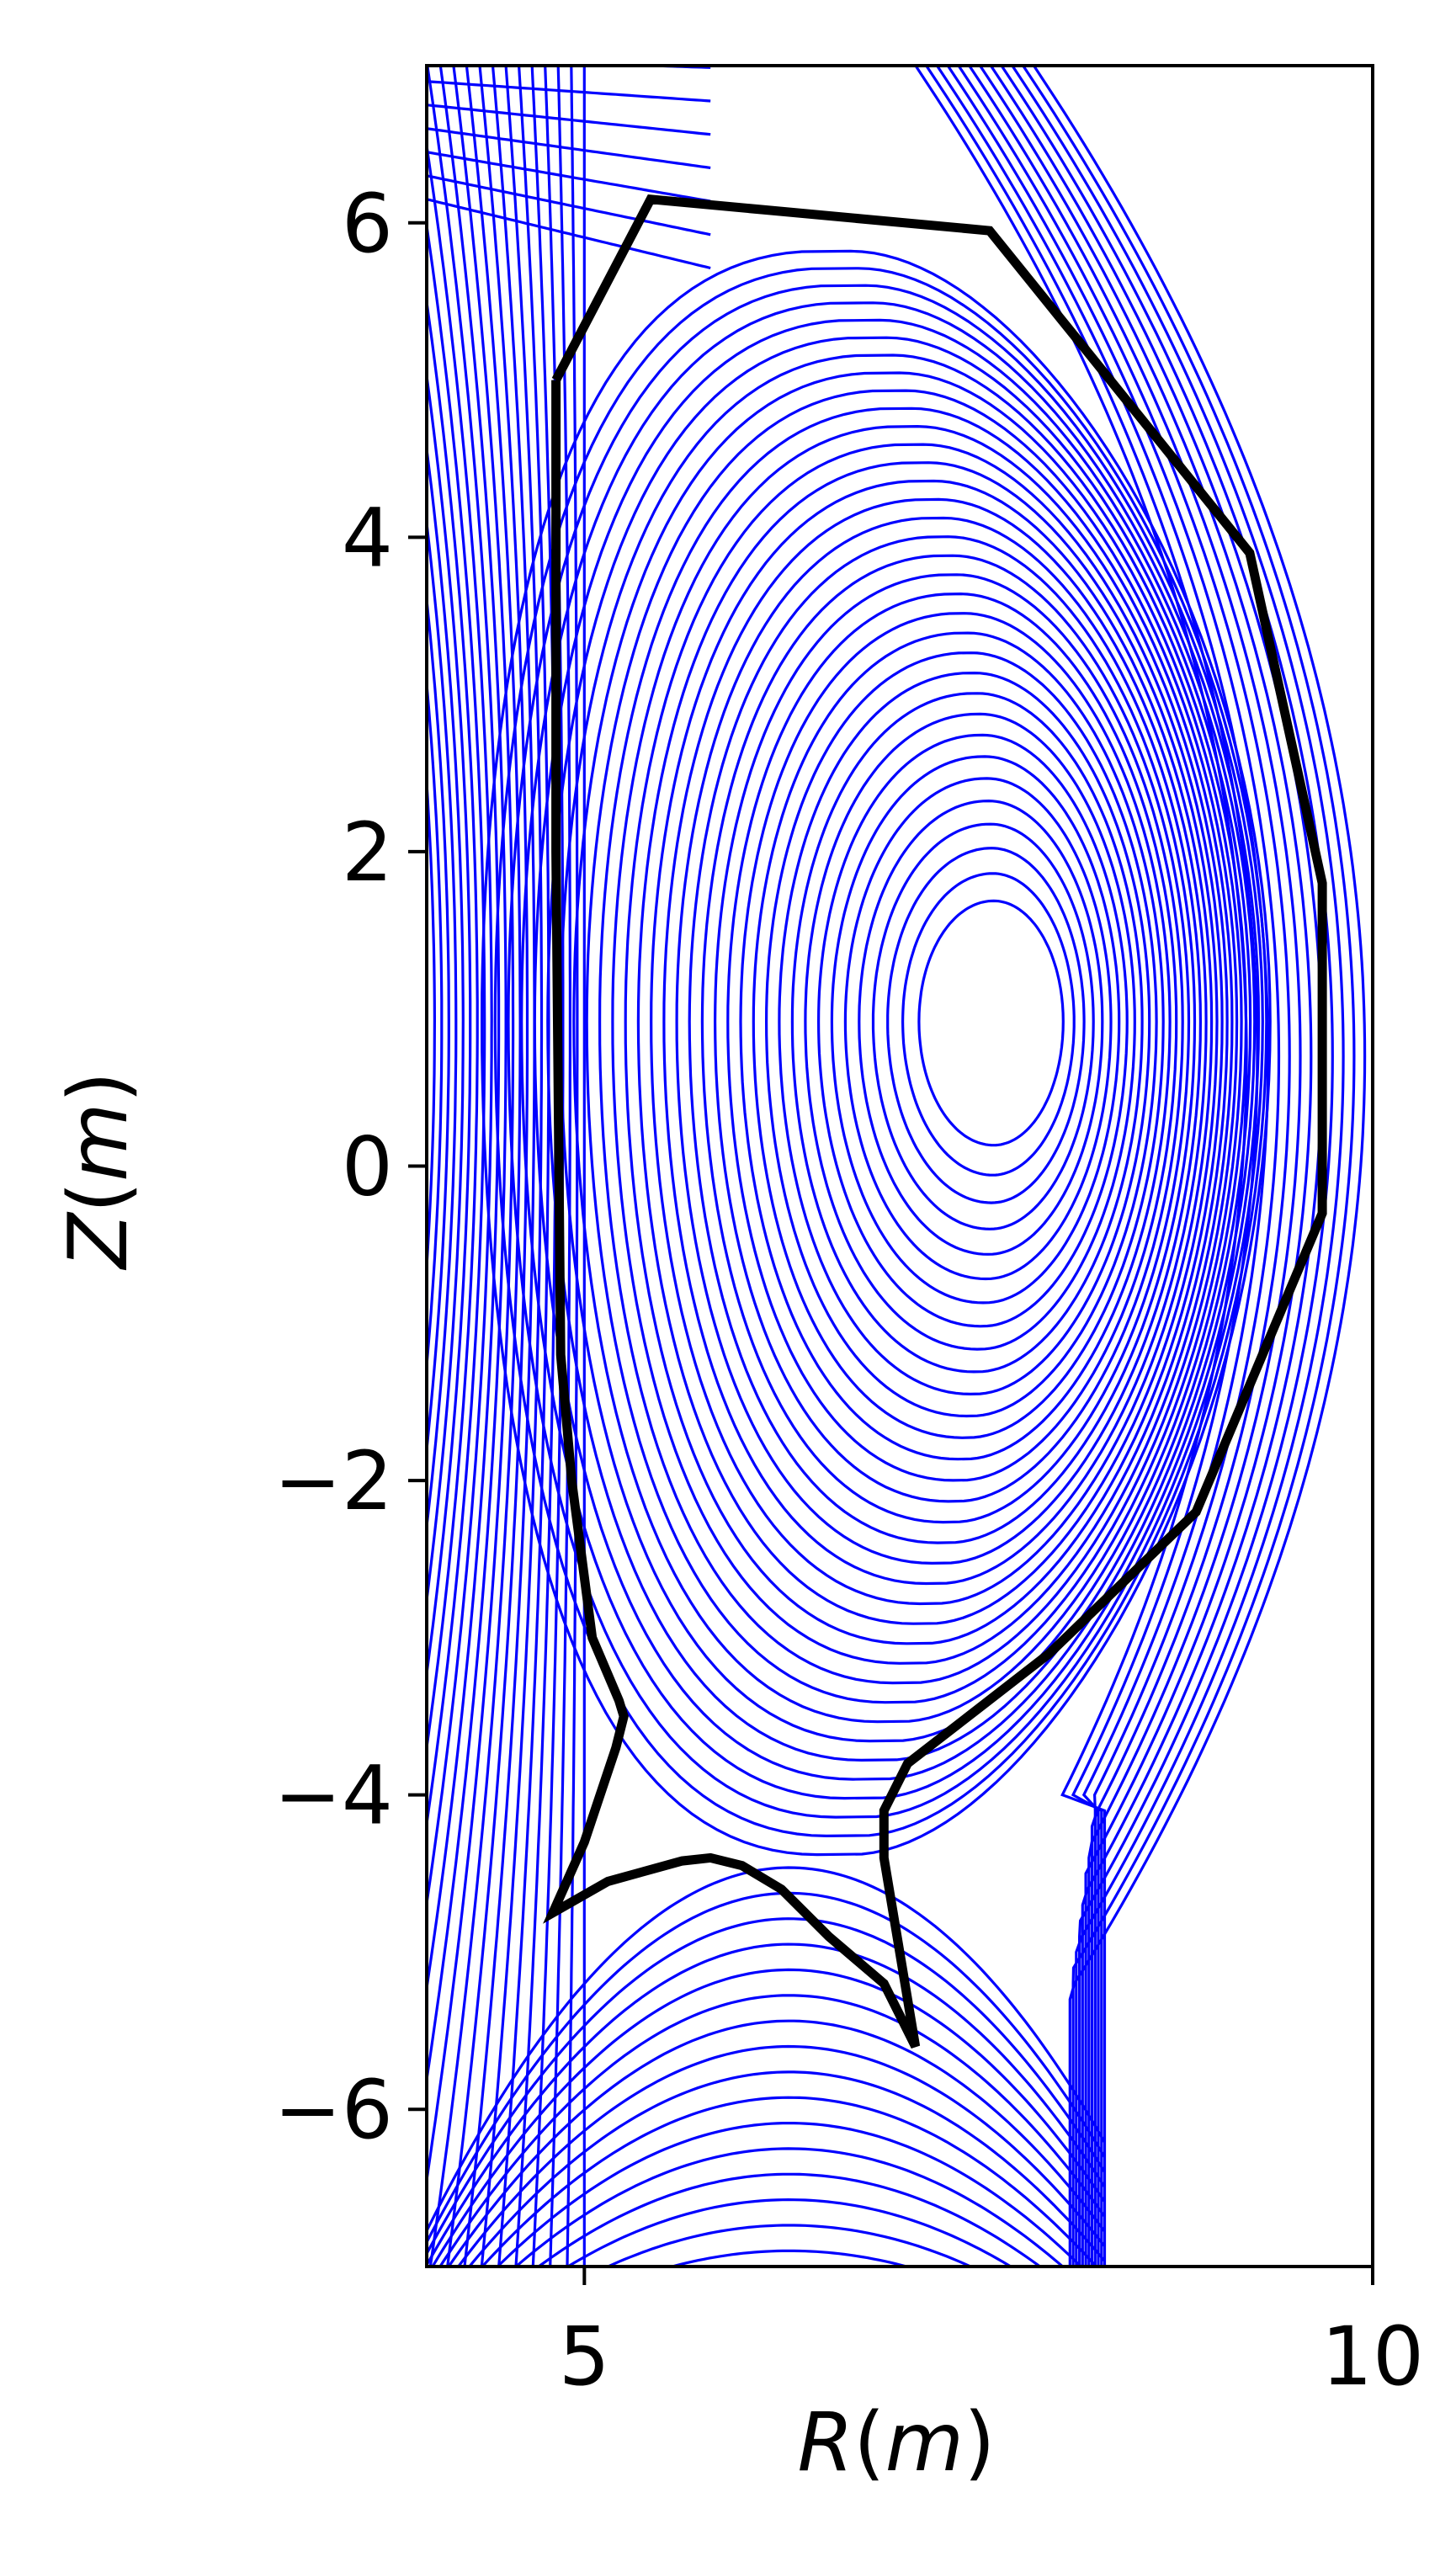 This screenshot has width=1456, height=2551. Describe the element at coordinates (368, 538) in the screenshot. I see `y-tick-label: 4` at that location.